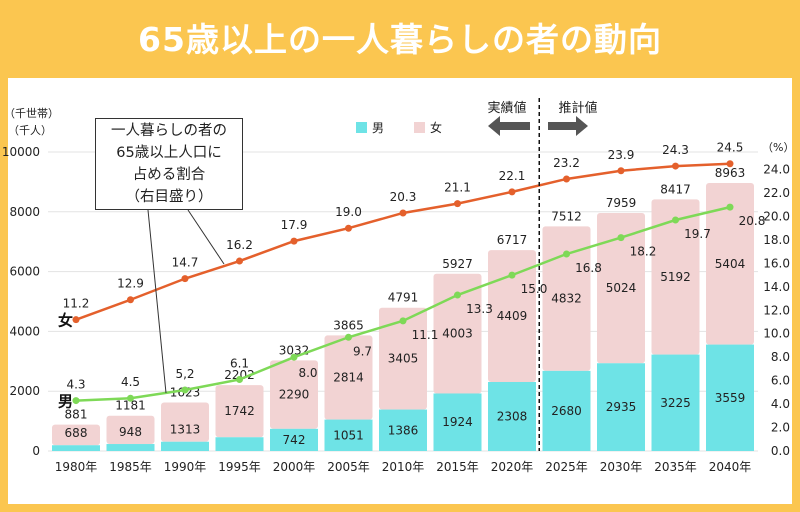  Describe the element at coordinates (621, 407) in the screenshot. I see `bar-male-label: 2935` at that location.